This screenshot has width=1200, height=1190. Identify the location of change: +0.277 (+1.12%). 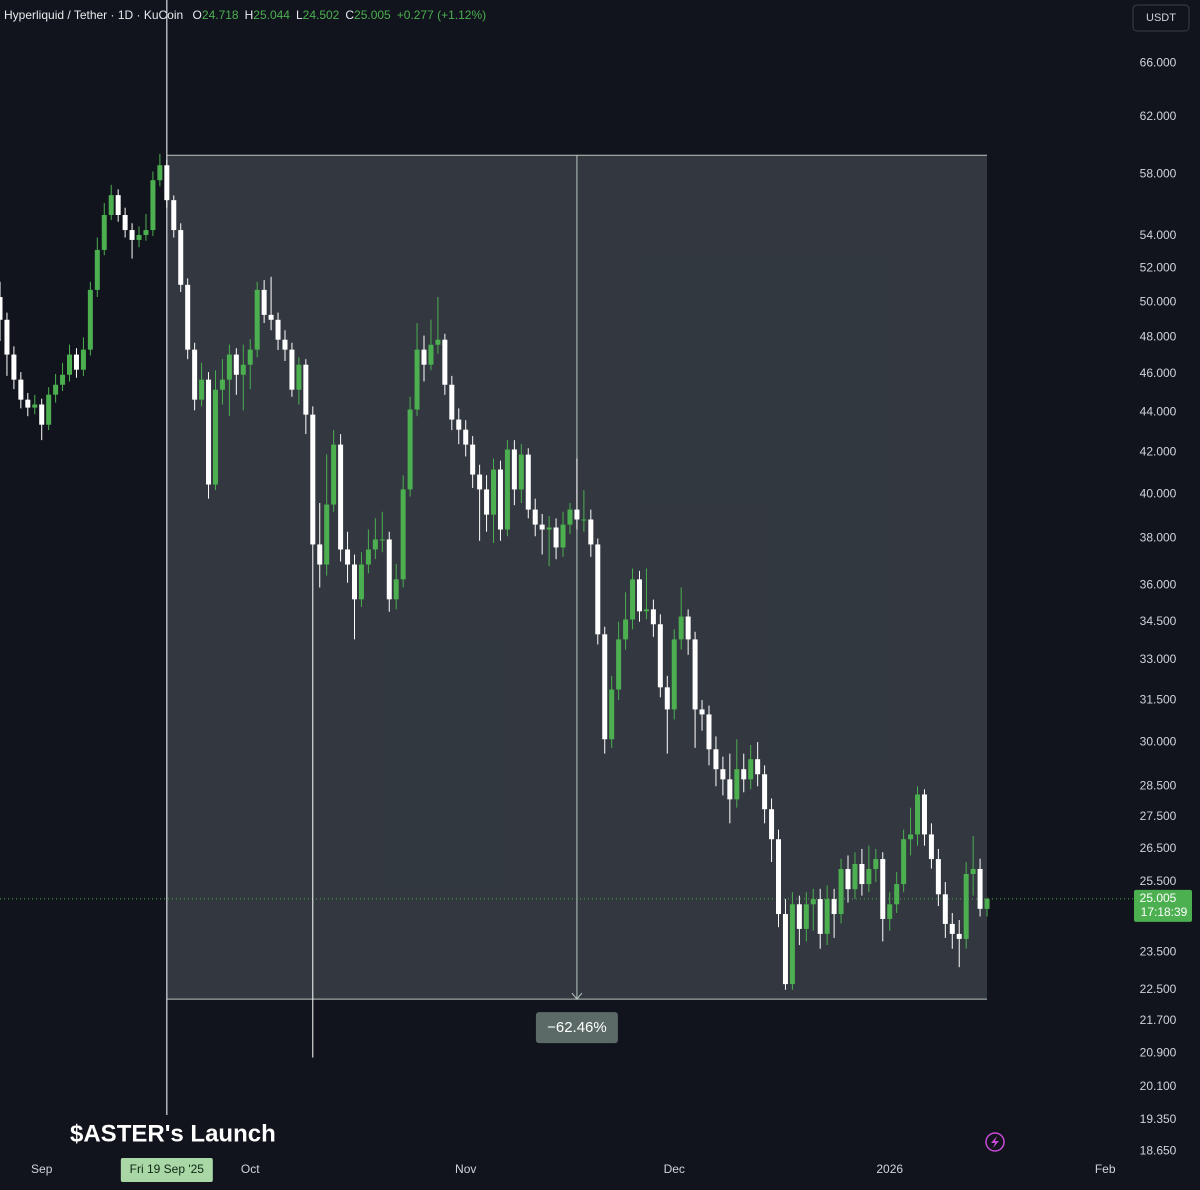
(441, 15).